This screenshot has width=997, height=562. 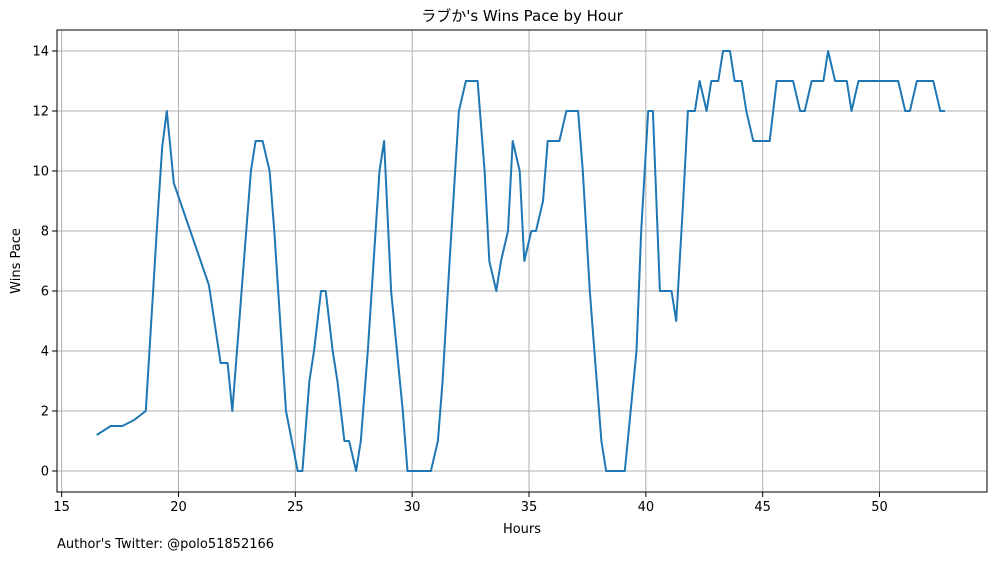 I want to click on y-tick-label: 2, so click(x=45, y=412).